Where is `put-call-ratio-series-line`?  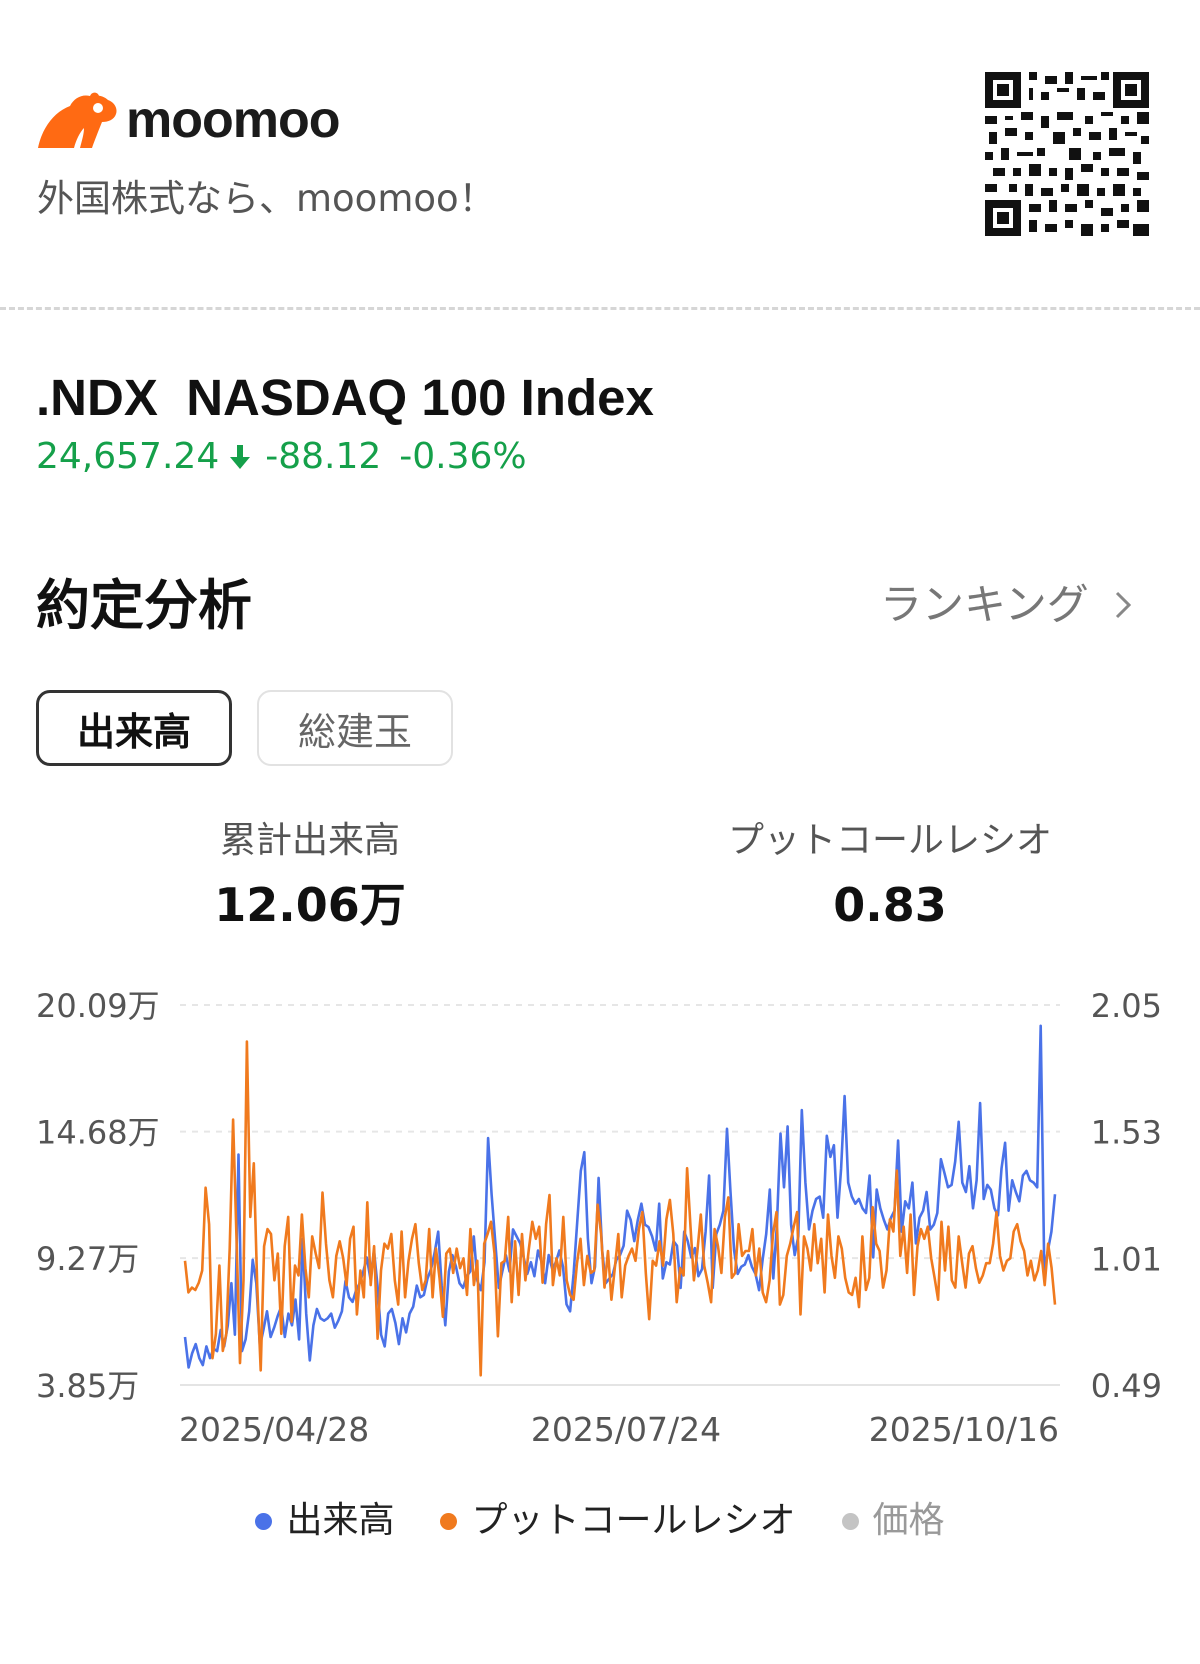 put-call-ratio-series-line is located at coordinates (620, 1208).